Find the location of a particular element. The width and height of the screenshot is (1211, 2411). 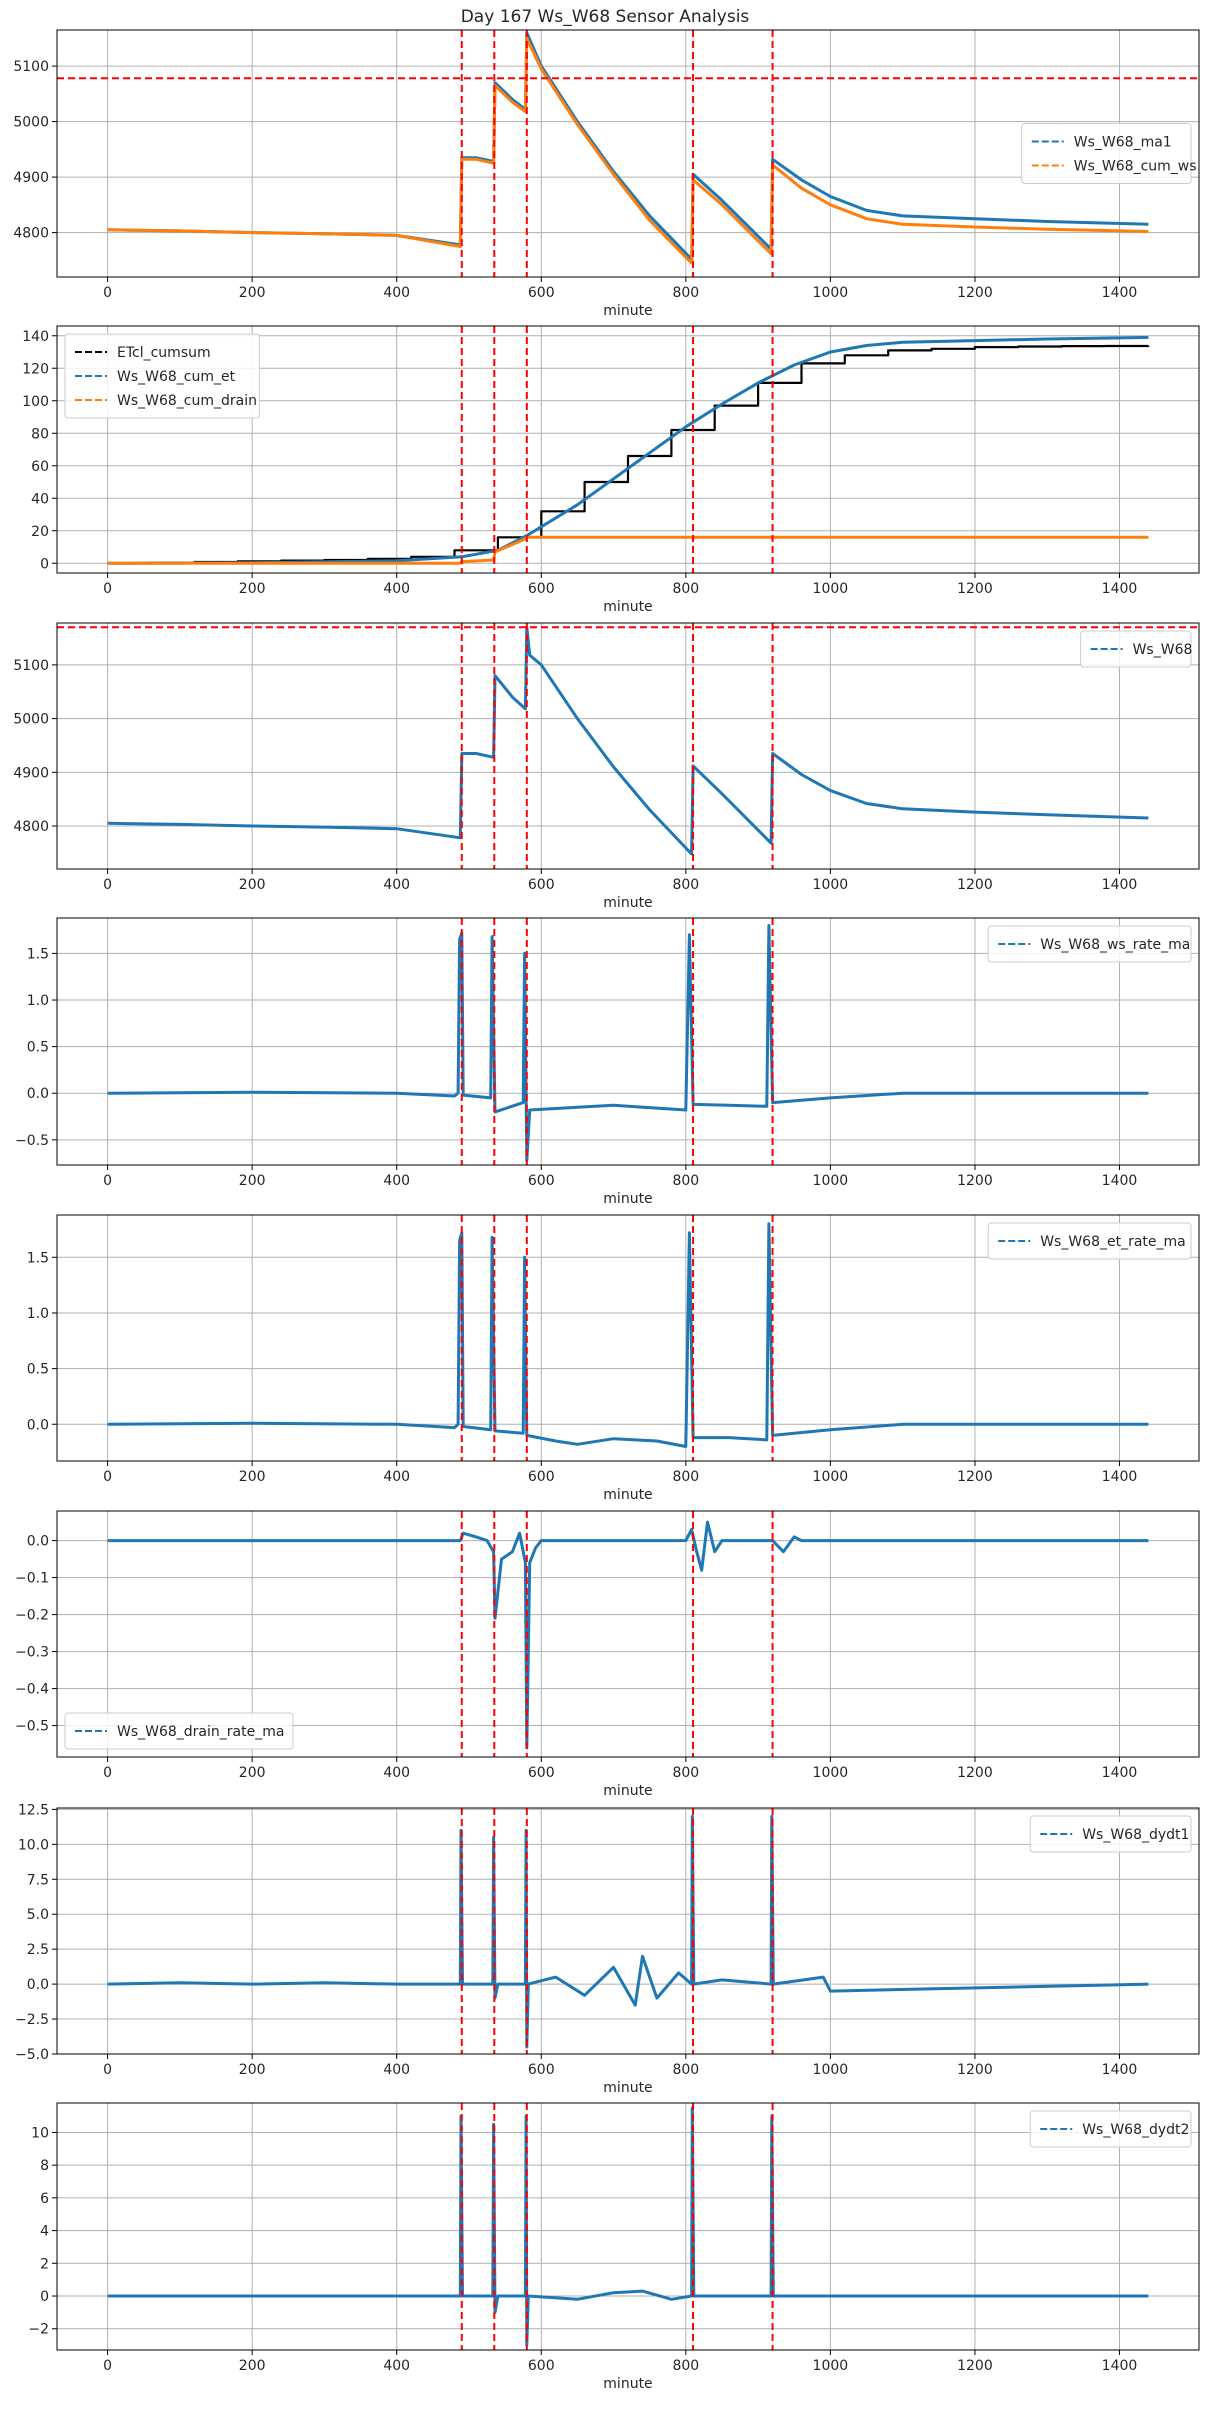

y-tick-label: −5.0 is located at coordinates (32, 2055).